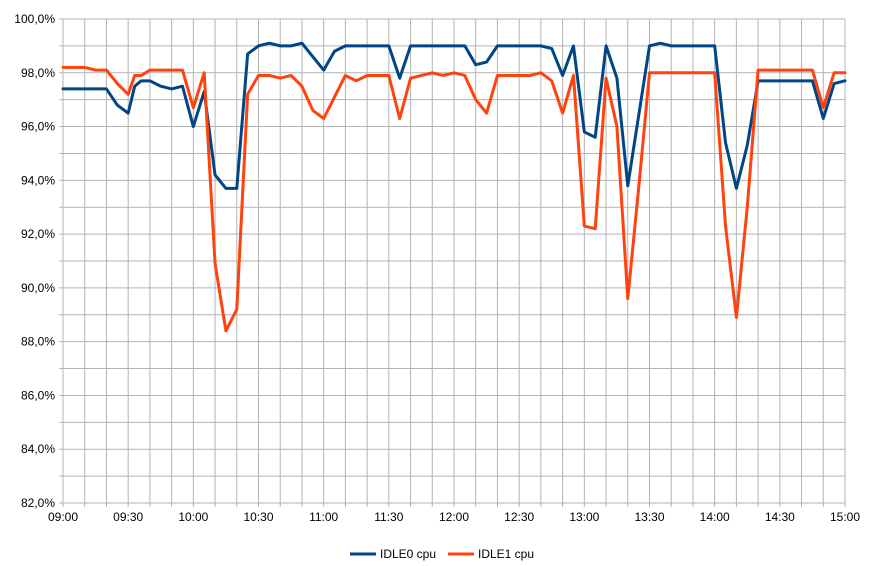 The width and height of the screenshot is (884, 566). What do you see at coordinates (193, 517) in the screenshot?
I see `x-tick-label: 10:00` at bounding box center [193, 517].